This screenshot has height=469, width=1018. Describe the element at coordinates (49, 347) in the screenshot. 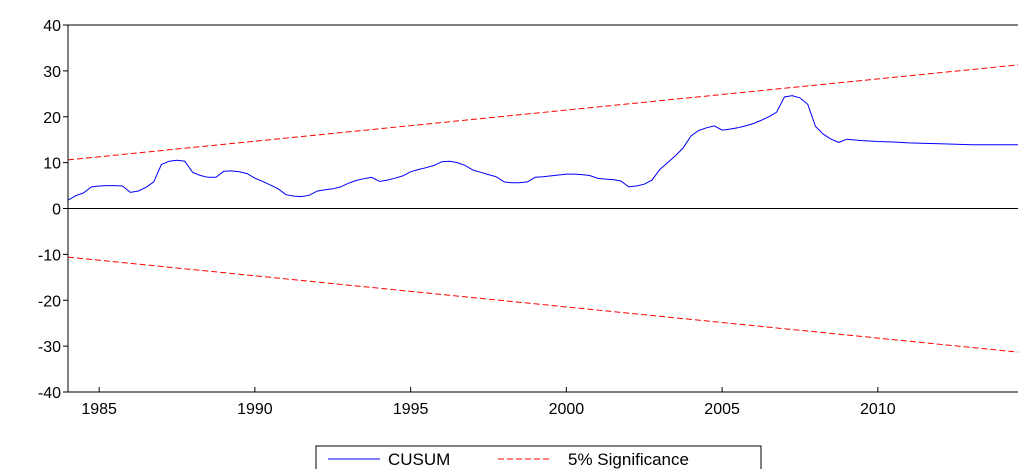

I see `y-tick-label: -30` at that location.